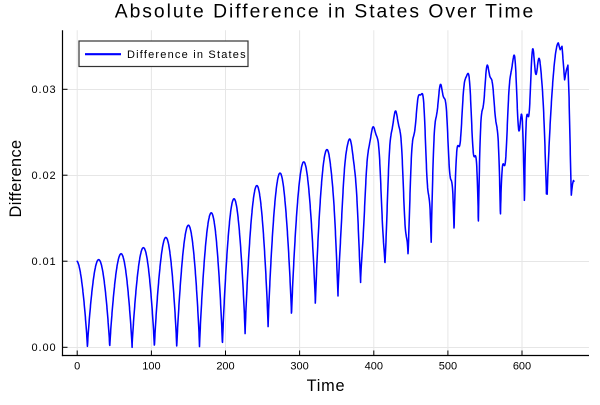 This screenshot has width=600, height=405. What do you see at coordinates (151, 367) in the screenshot?
I see `svg-text: 100` at bounding box center [151, 367].